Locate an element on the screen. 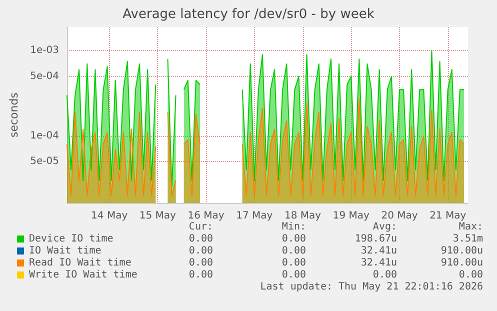 This screenshot has width=497, height=311. x-tick-label: 18 May is located at coordinates (303, 216).